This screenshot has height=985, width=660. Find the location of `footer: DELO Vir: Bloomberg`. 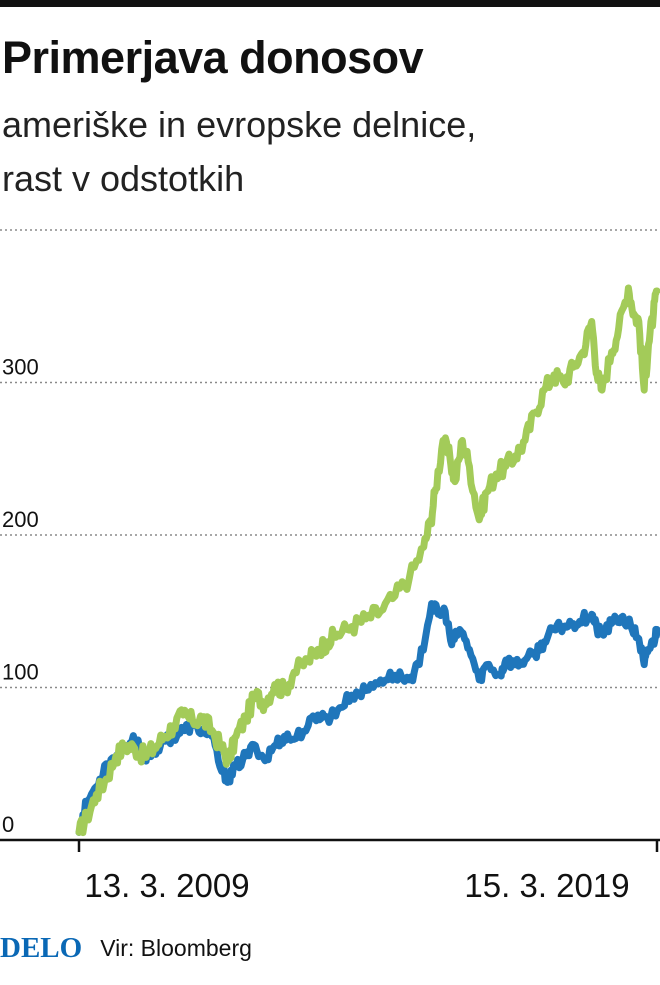

footer: DELO Vir: Bloomberg is located at coordinates (126, 948).